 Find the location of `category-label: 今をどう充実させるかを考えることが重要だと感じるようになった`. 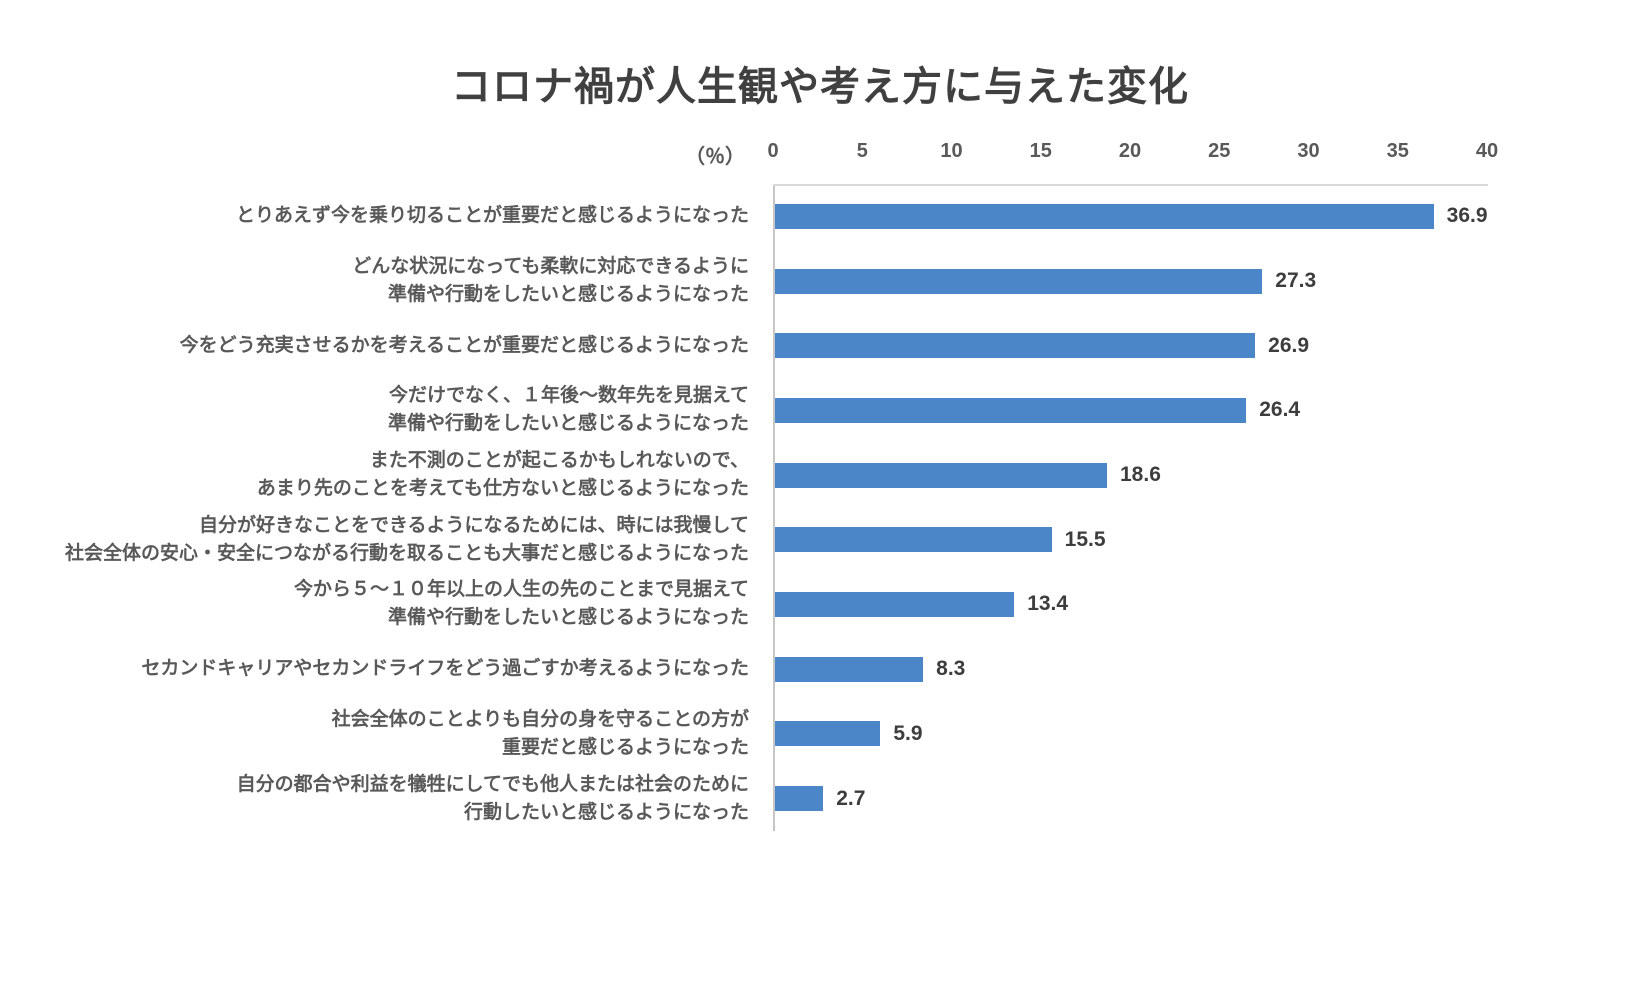

category-label: 今をどう充実させるかを考えることが重要だと感じるようになった is located at coordinates (386, 346).